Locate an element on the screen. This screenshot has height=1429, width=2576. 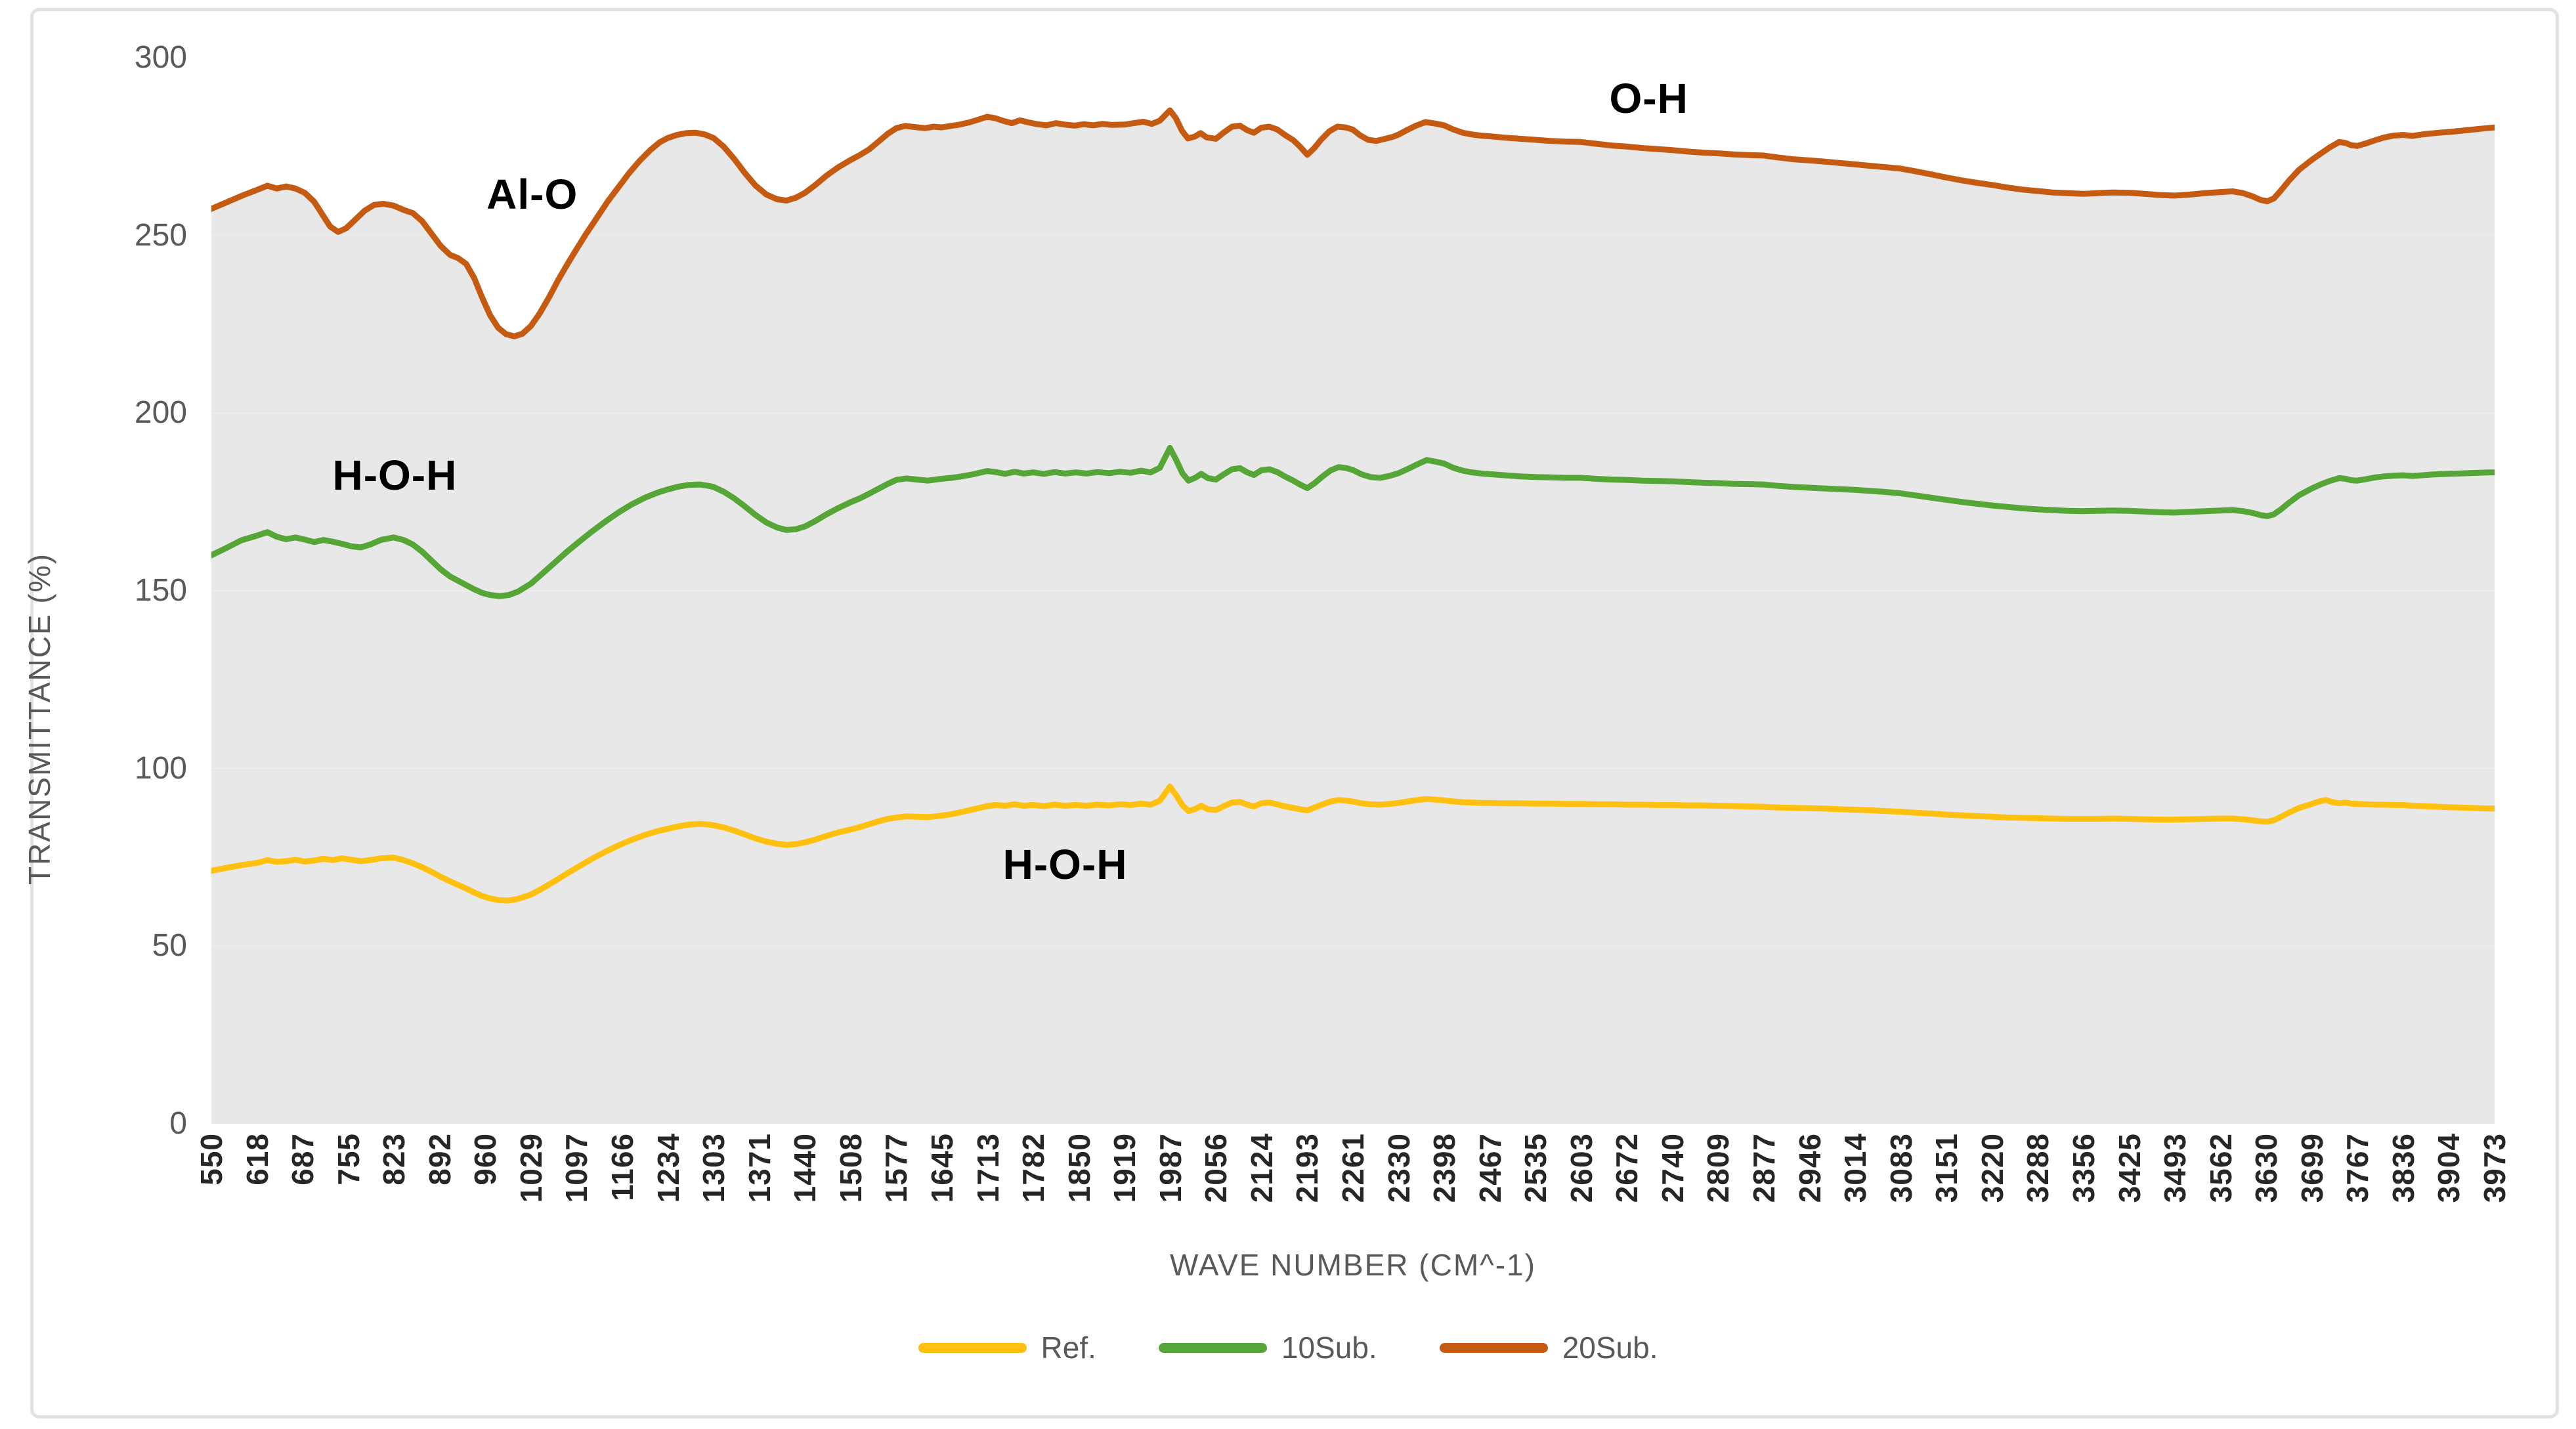
x-tick-823: 823 is located at coordinates (394, 1208).